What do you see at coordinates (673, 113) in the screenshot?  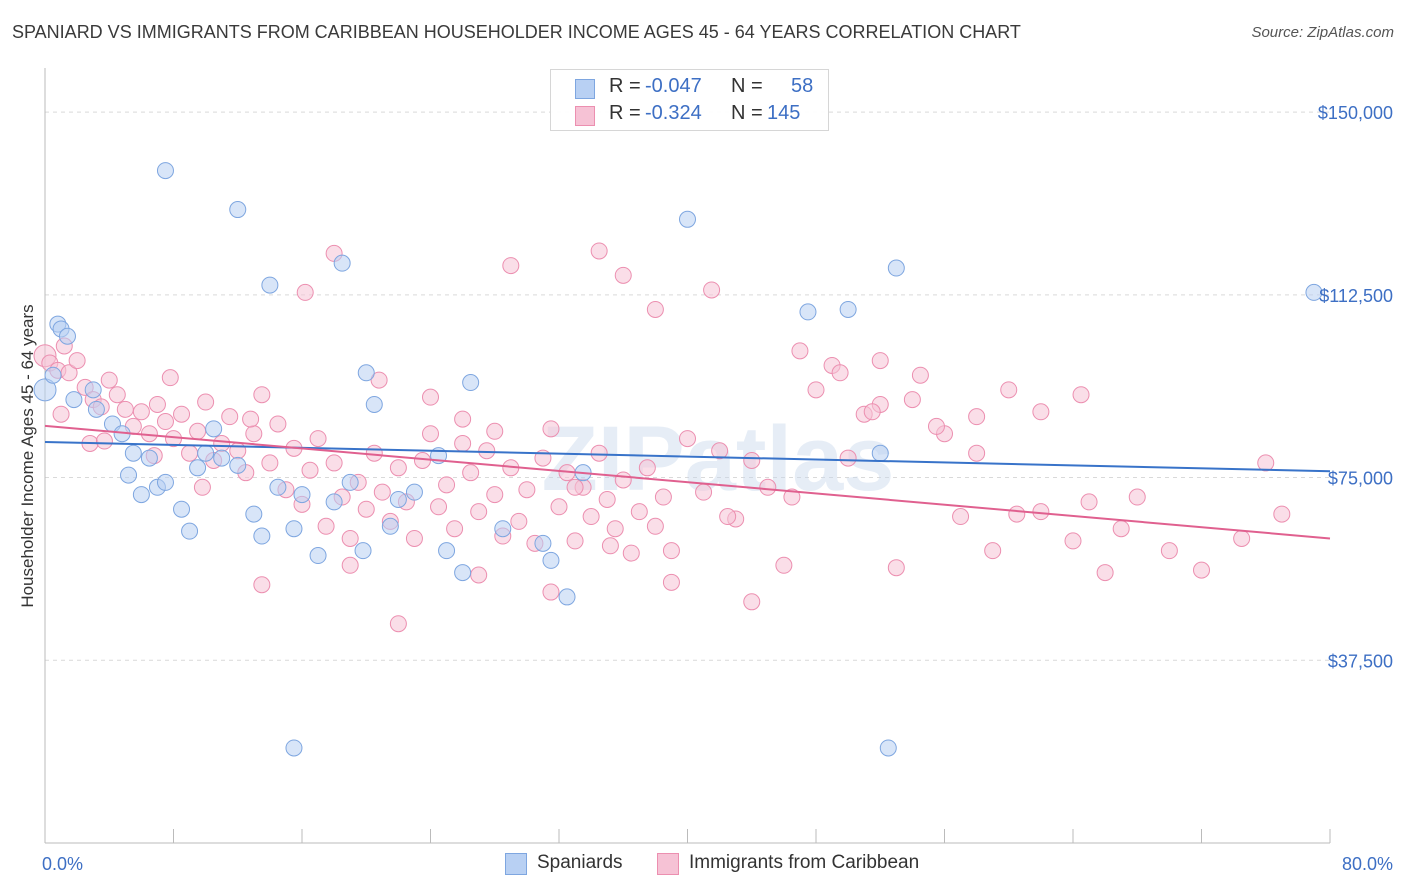 I see `r-value: -0.324` at bounding box center [673, 113].